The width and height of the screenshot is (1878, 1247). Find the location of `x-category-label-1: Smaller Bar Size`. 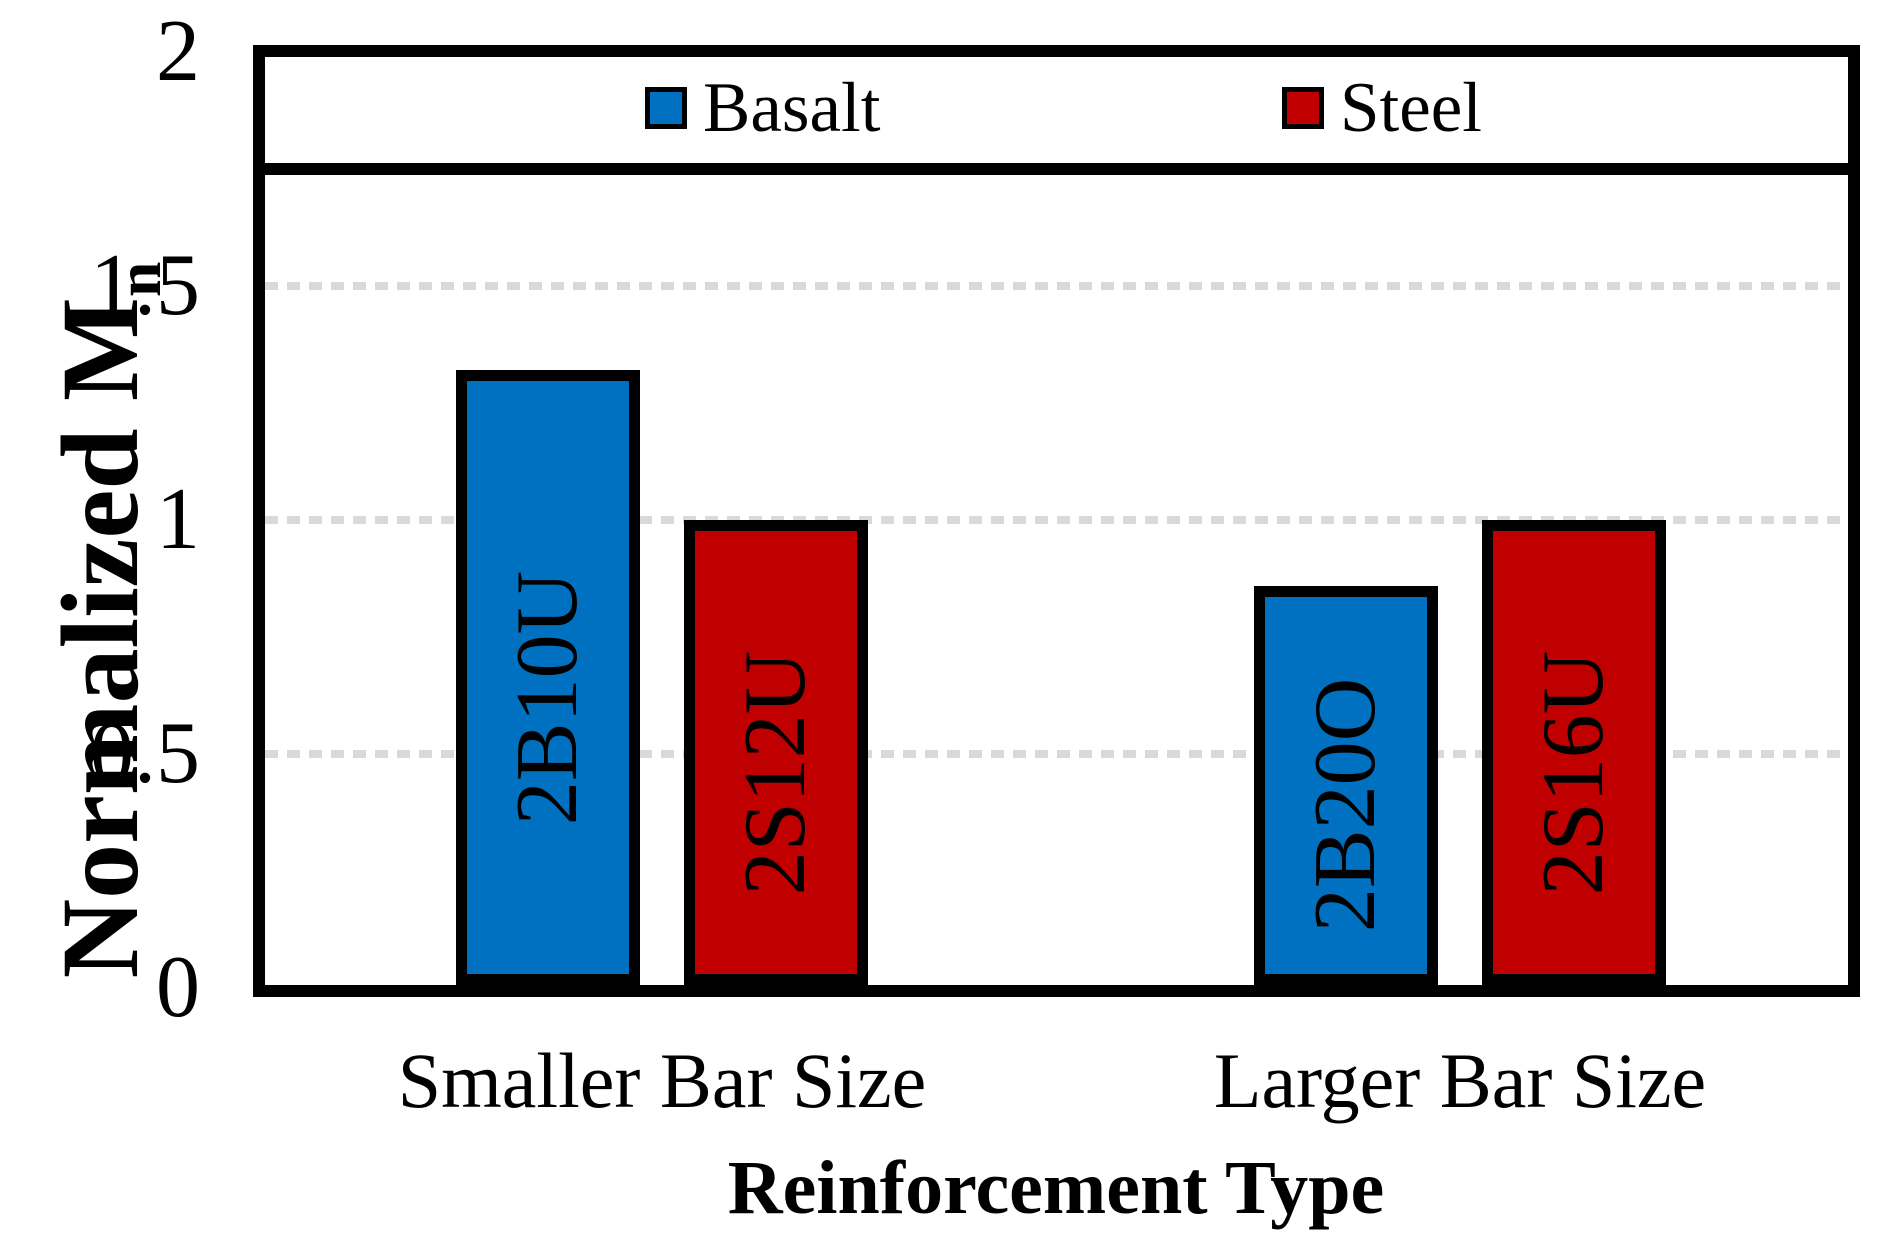

x-category-label-1: Smaller Bar Size is located at coordinates (662, 1080).